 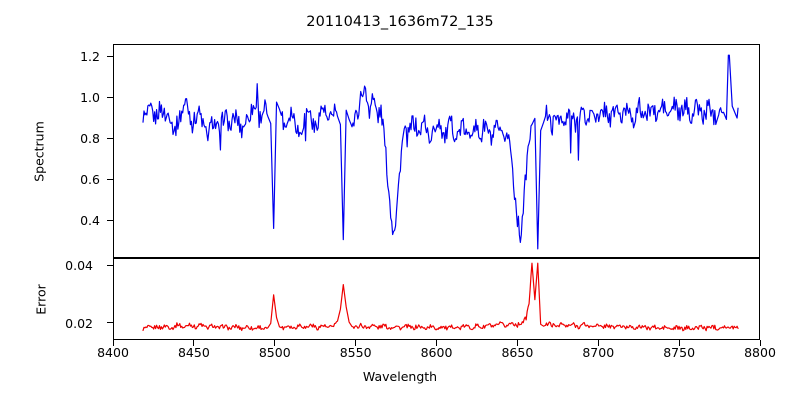 I want to click on x-tick-label: 8700, so click(x=598, y=352).